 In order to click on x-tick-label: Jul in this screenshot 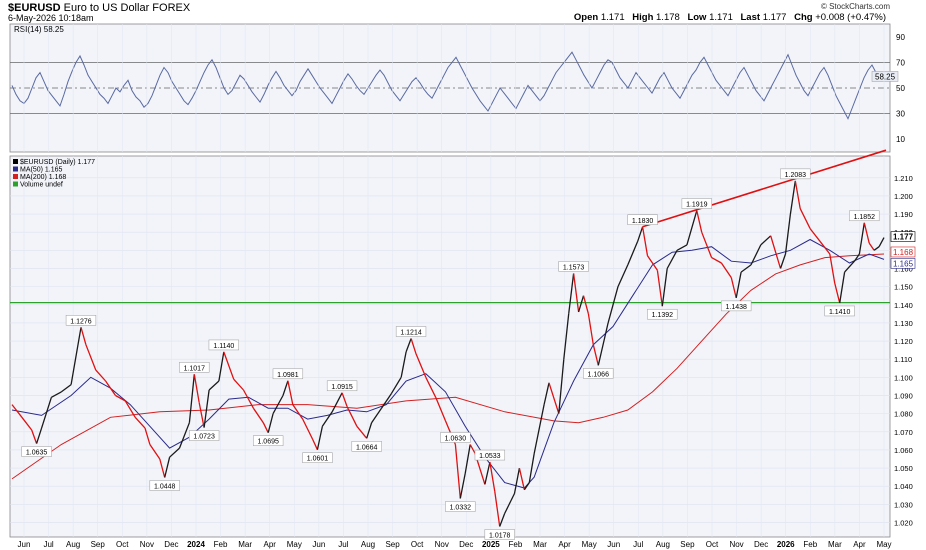, I will do `click(48, 544)`.